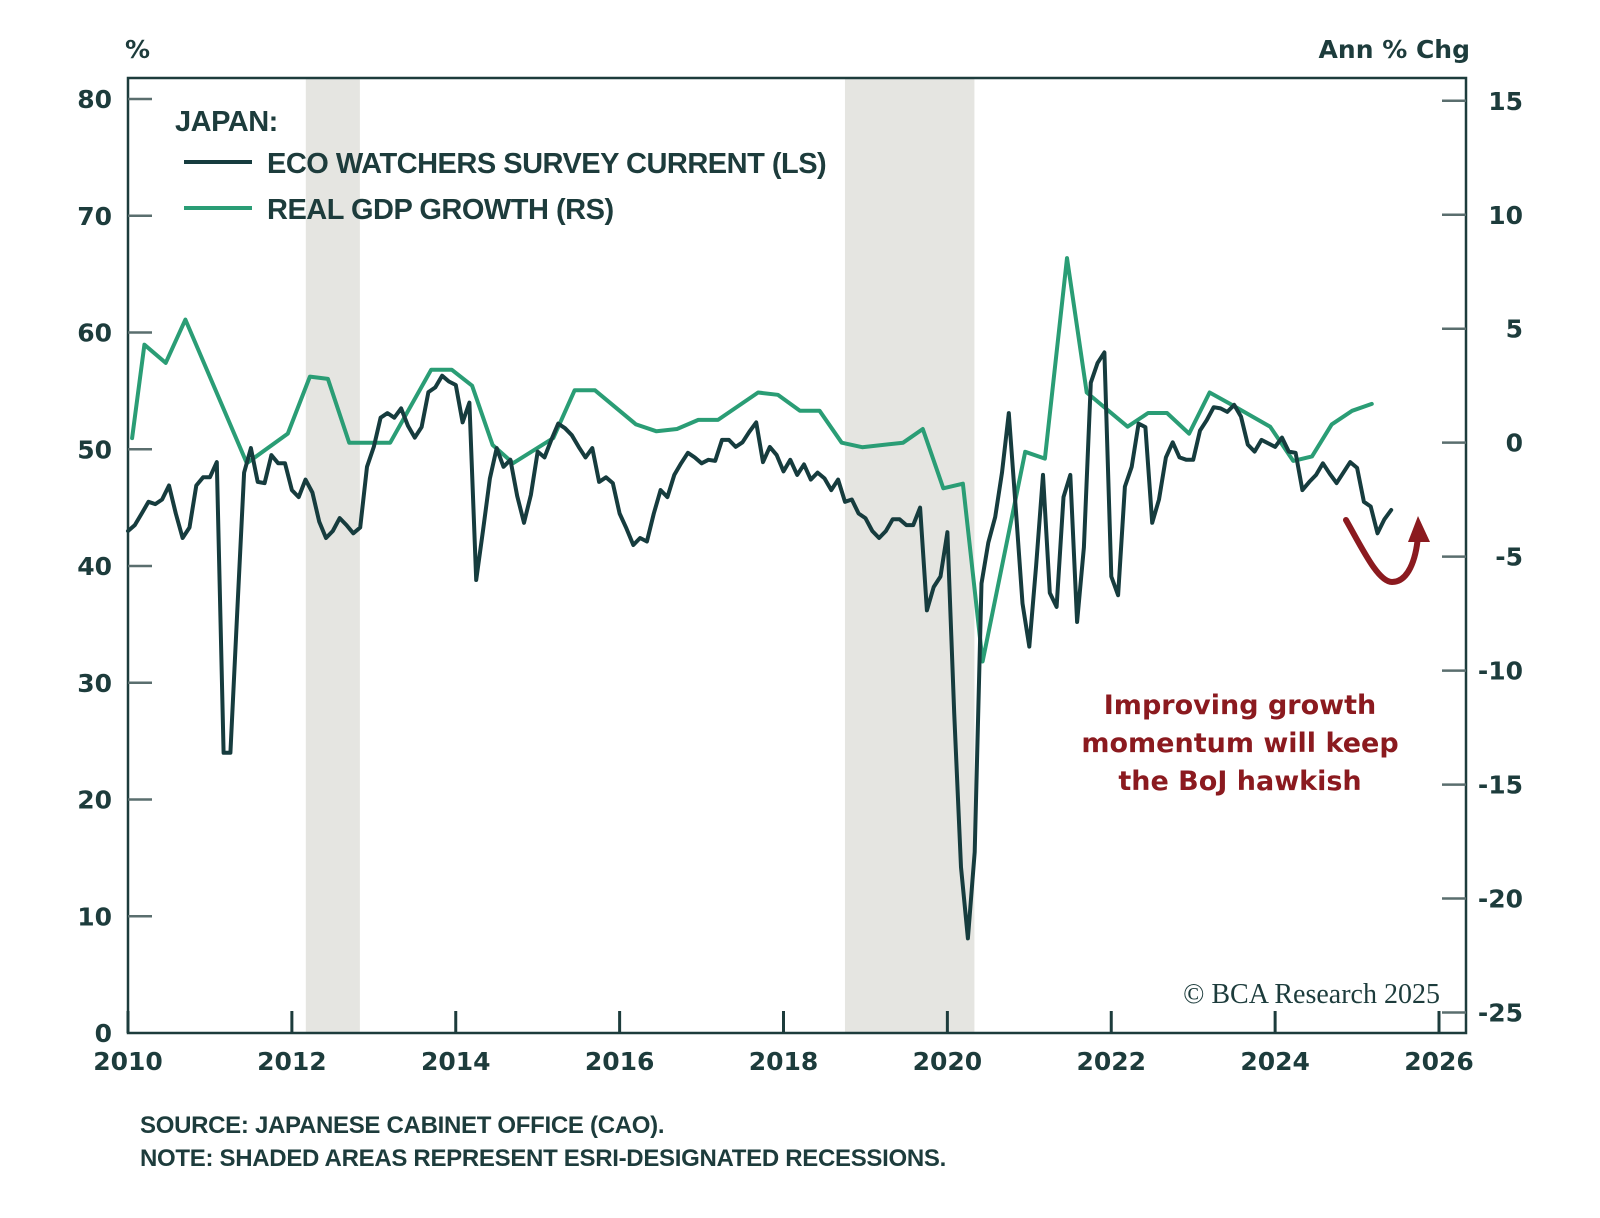 The image size is (1600, 1218). Describe the element at coordinates (1111, 1061) in the screenshot. I see `x-tick-label: 2022` at that location.